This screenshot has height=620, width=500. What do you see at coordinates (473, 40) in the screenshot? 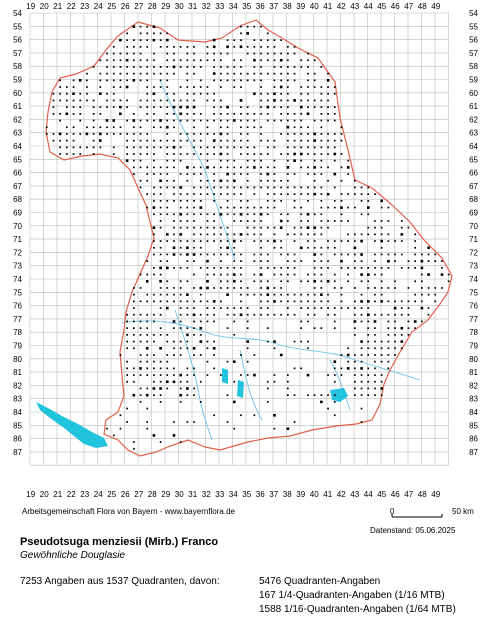
I see `y-label-right: 56` at bounding box center [473, 40].